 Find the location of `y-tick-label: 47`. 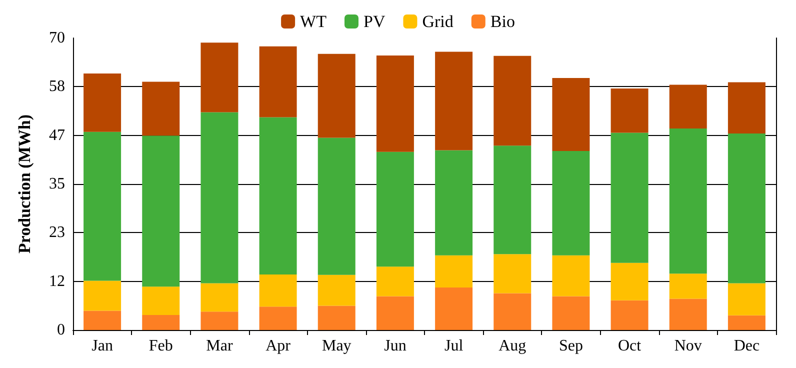

y-tick-label: 47 is located at coordinates (57, 135).